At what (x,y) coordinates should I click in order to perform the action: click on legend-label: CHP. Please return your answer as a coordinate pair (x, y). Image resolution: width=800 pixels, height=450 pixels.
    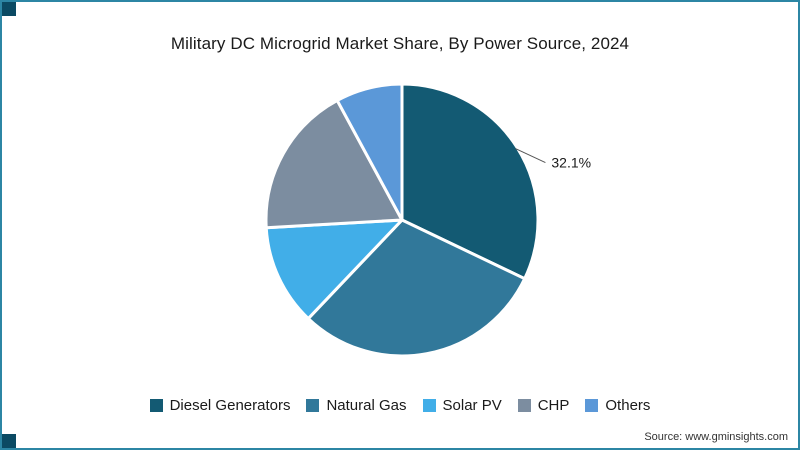
    Looking at the image, I should click on (553, 405).